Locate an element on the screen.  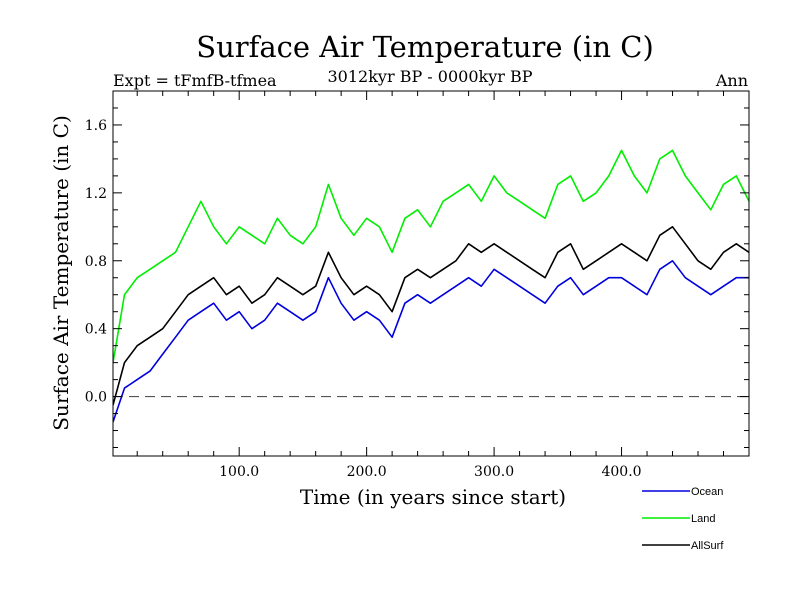
y-tick-label: 1.6 is located at coordinates (96, 126).